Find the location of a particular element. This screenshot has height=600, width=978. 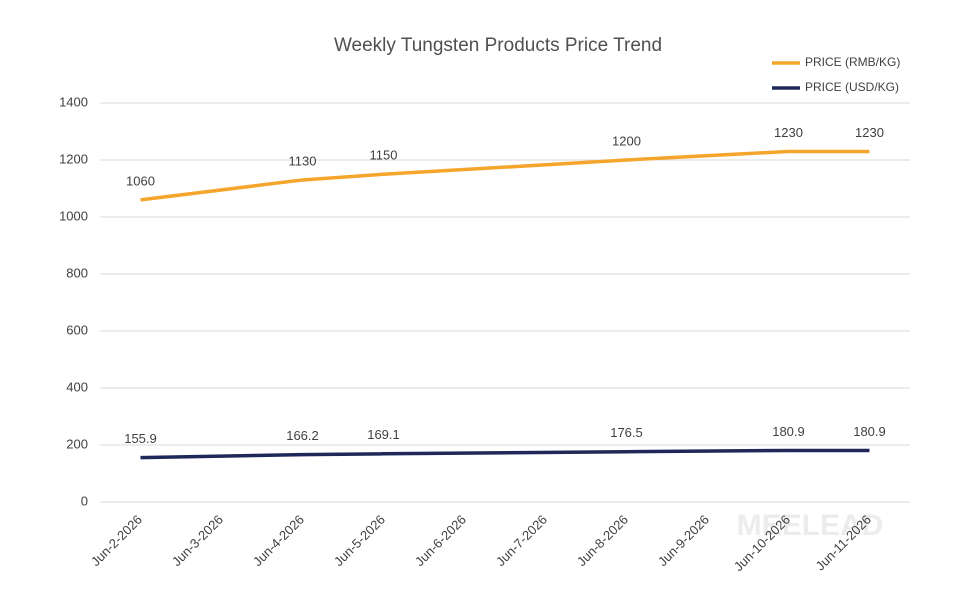

legend-label: PRICE (RMB/KG) is located at coordinates (852, 62).